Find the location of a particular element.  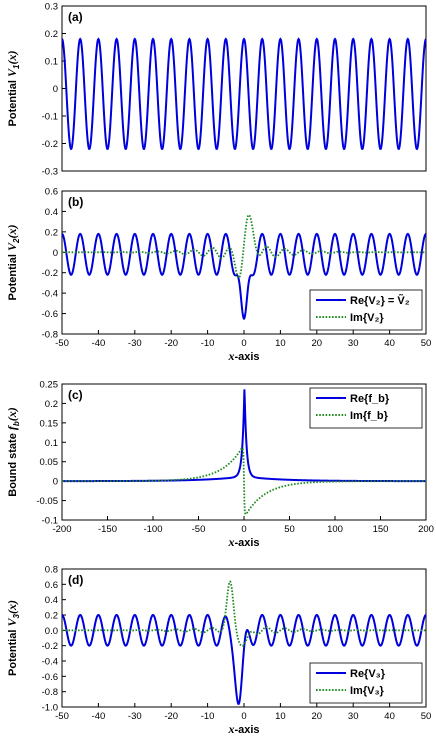

x-tick-label: -200 is located at coordinates (61, 529).